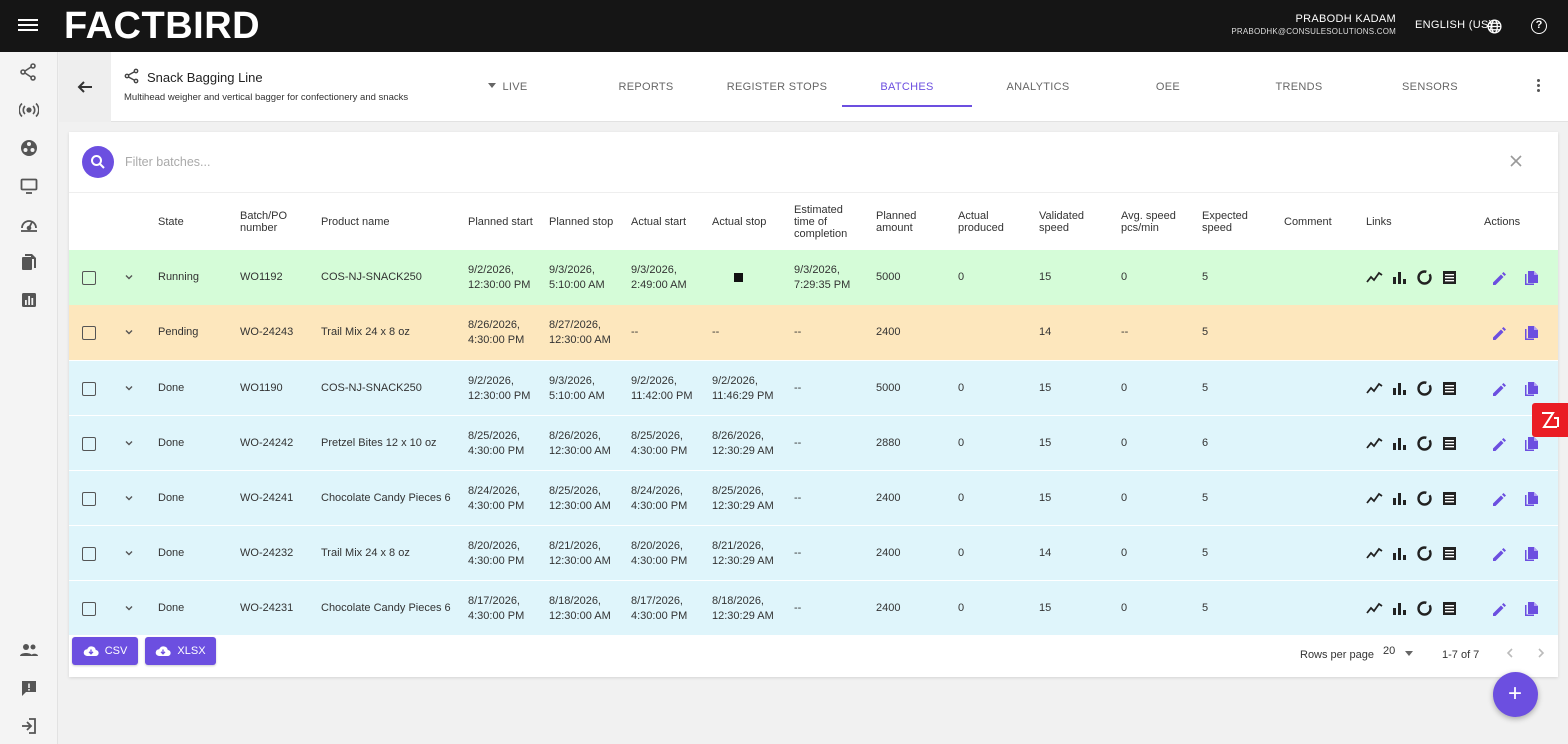 Image resolution: width=1568 pixels, height=744 pixels. What do you see at coordinates (981, 222) in the screenshot?
I see `column-header: Actual produced` at bounding box center [981, 222].